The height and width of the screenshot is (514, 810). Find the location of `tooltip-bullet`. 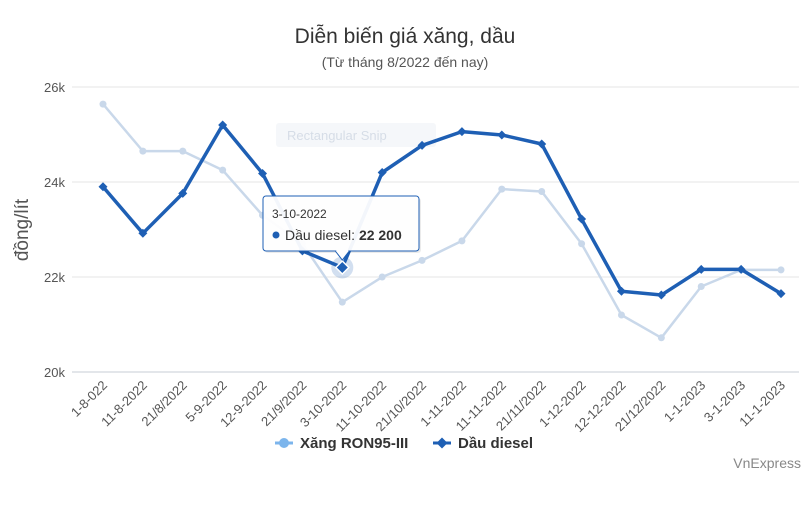

tooltip-bullet is located at coordinates (276, 235).